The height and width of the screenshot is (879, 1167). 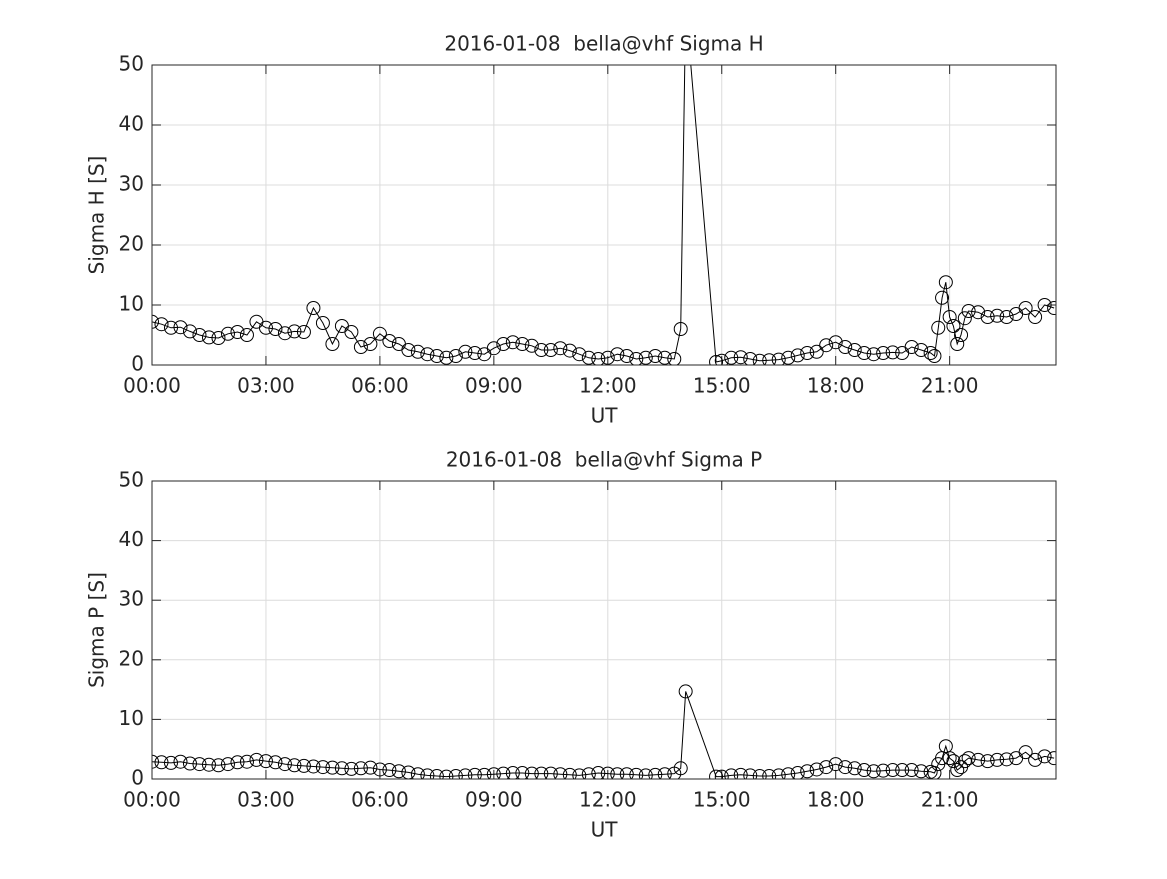 I want to click on y-tick-label: 50, so click(x=131, y=64).